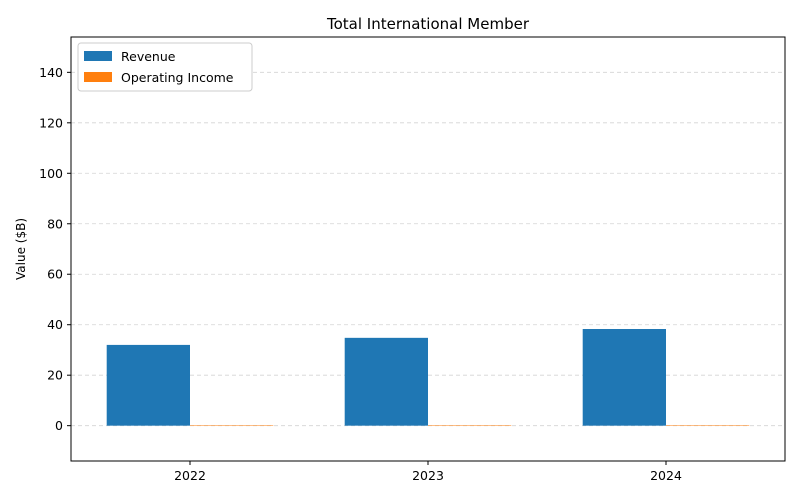  I want to click on legend-frame, so click(165, 67).